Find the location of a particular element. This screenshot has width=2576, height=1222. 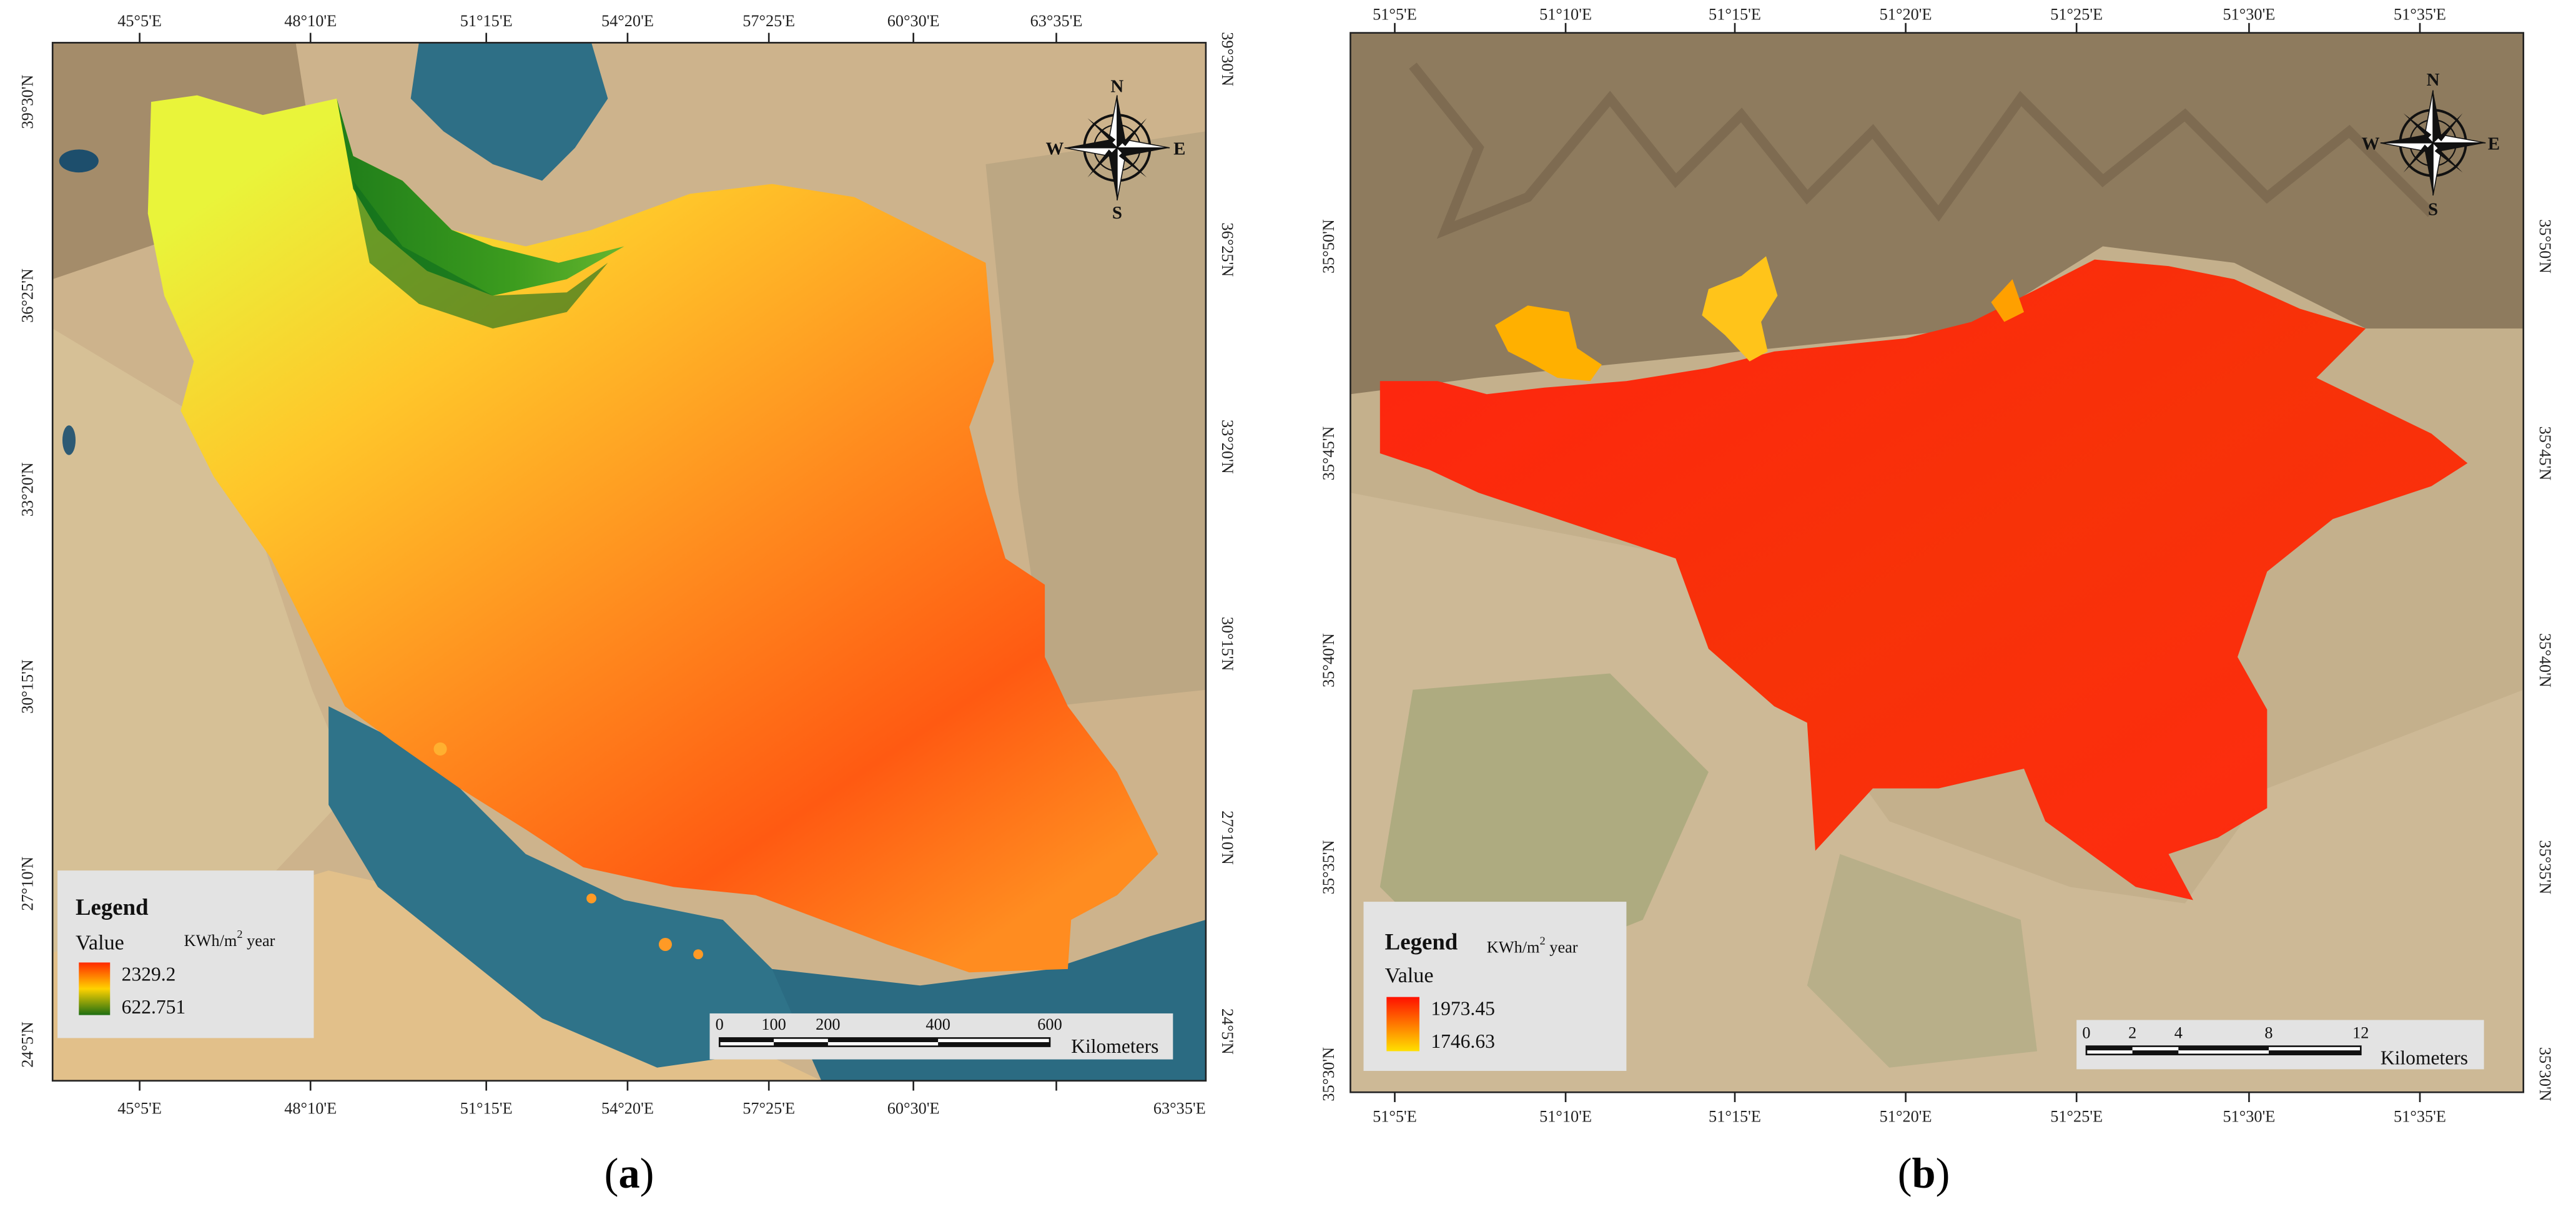

left-tick-label: 33°20'N is located at coordinates (28, 489).